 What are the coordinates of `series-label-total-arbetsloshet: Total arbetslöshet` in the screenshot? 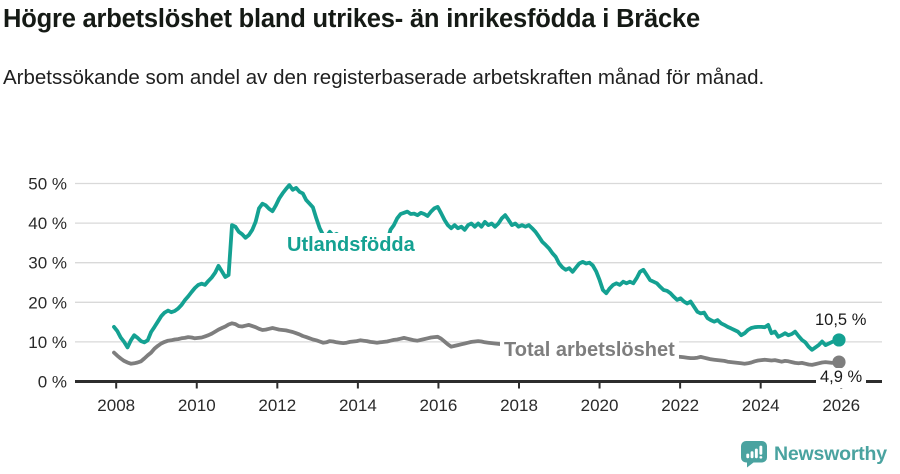 It's located at (589, 351).